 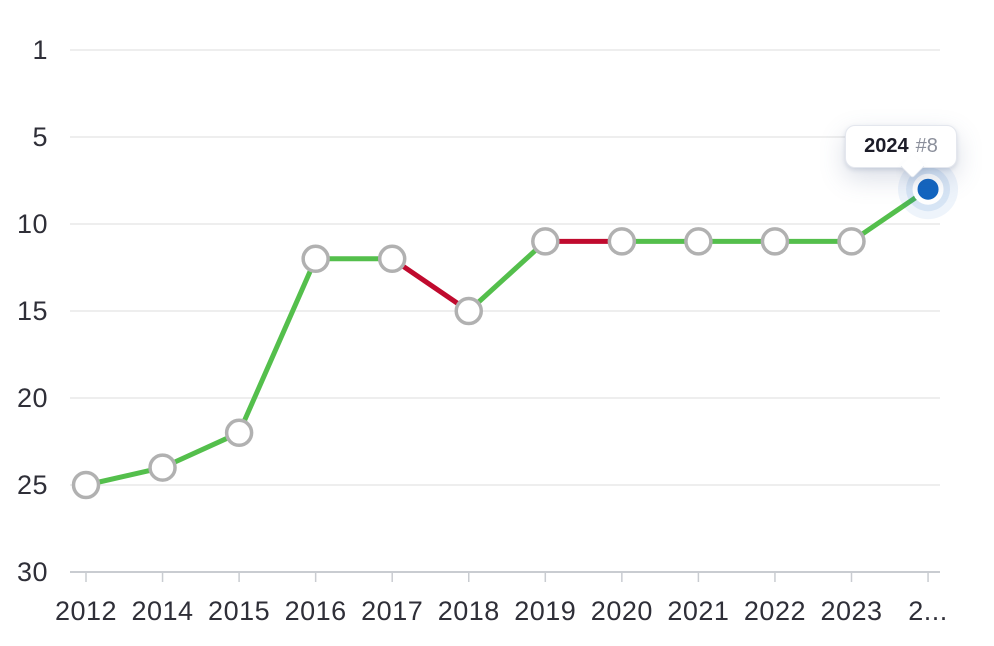 What do you see at coordinates (928, 189) in the screenshot?
I see `active-point` at bounding box center [928, 189].